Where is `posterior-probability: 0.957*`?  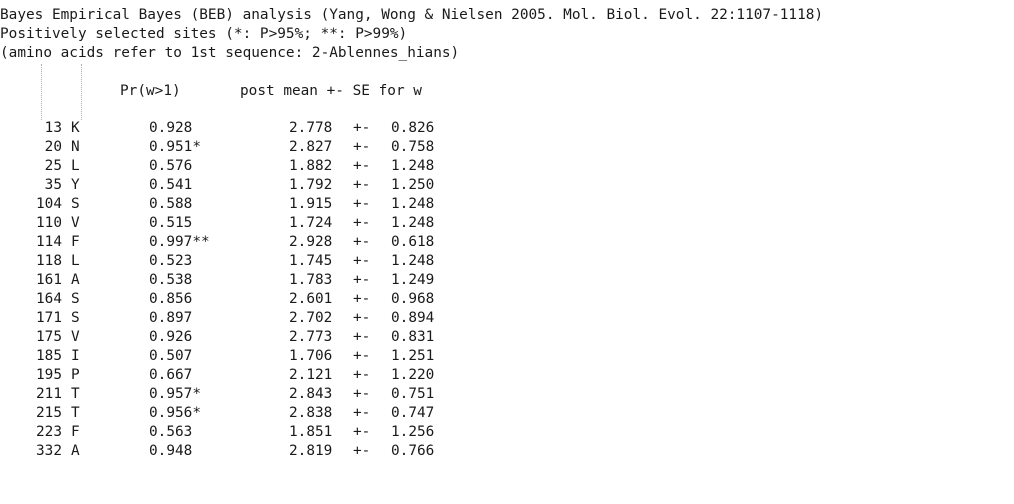 posterior-probability: 0.957* is located at coordinates (175, 394).